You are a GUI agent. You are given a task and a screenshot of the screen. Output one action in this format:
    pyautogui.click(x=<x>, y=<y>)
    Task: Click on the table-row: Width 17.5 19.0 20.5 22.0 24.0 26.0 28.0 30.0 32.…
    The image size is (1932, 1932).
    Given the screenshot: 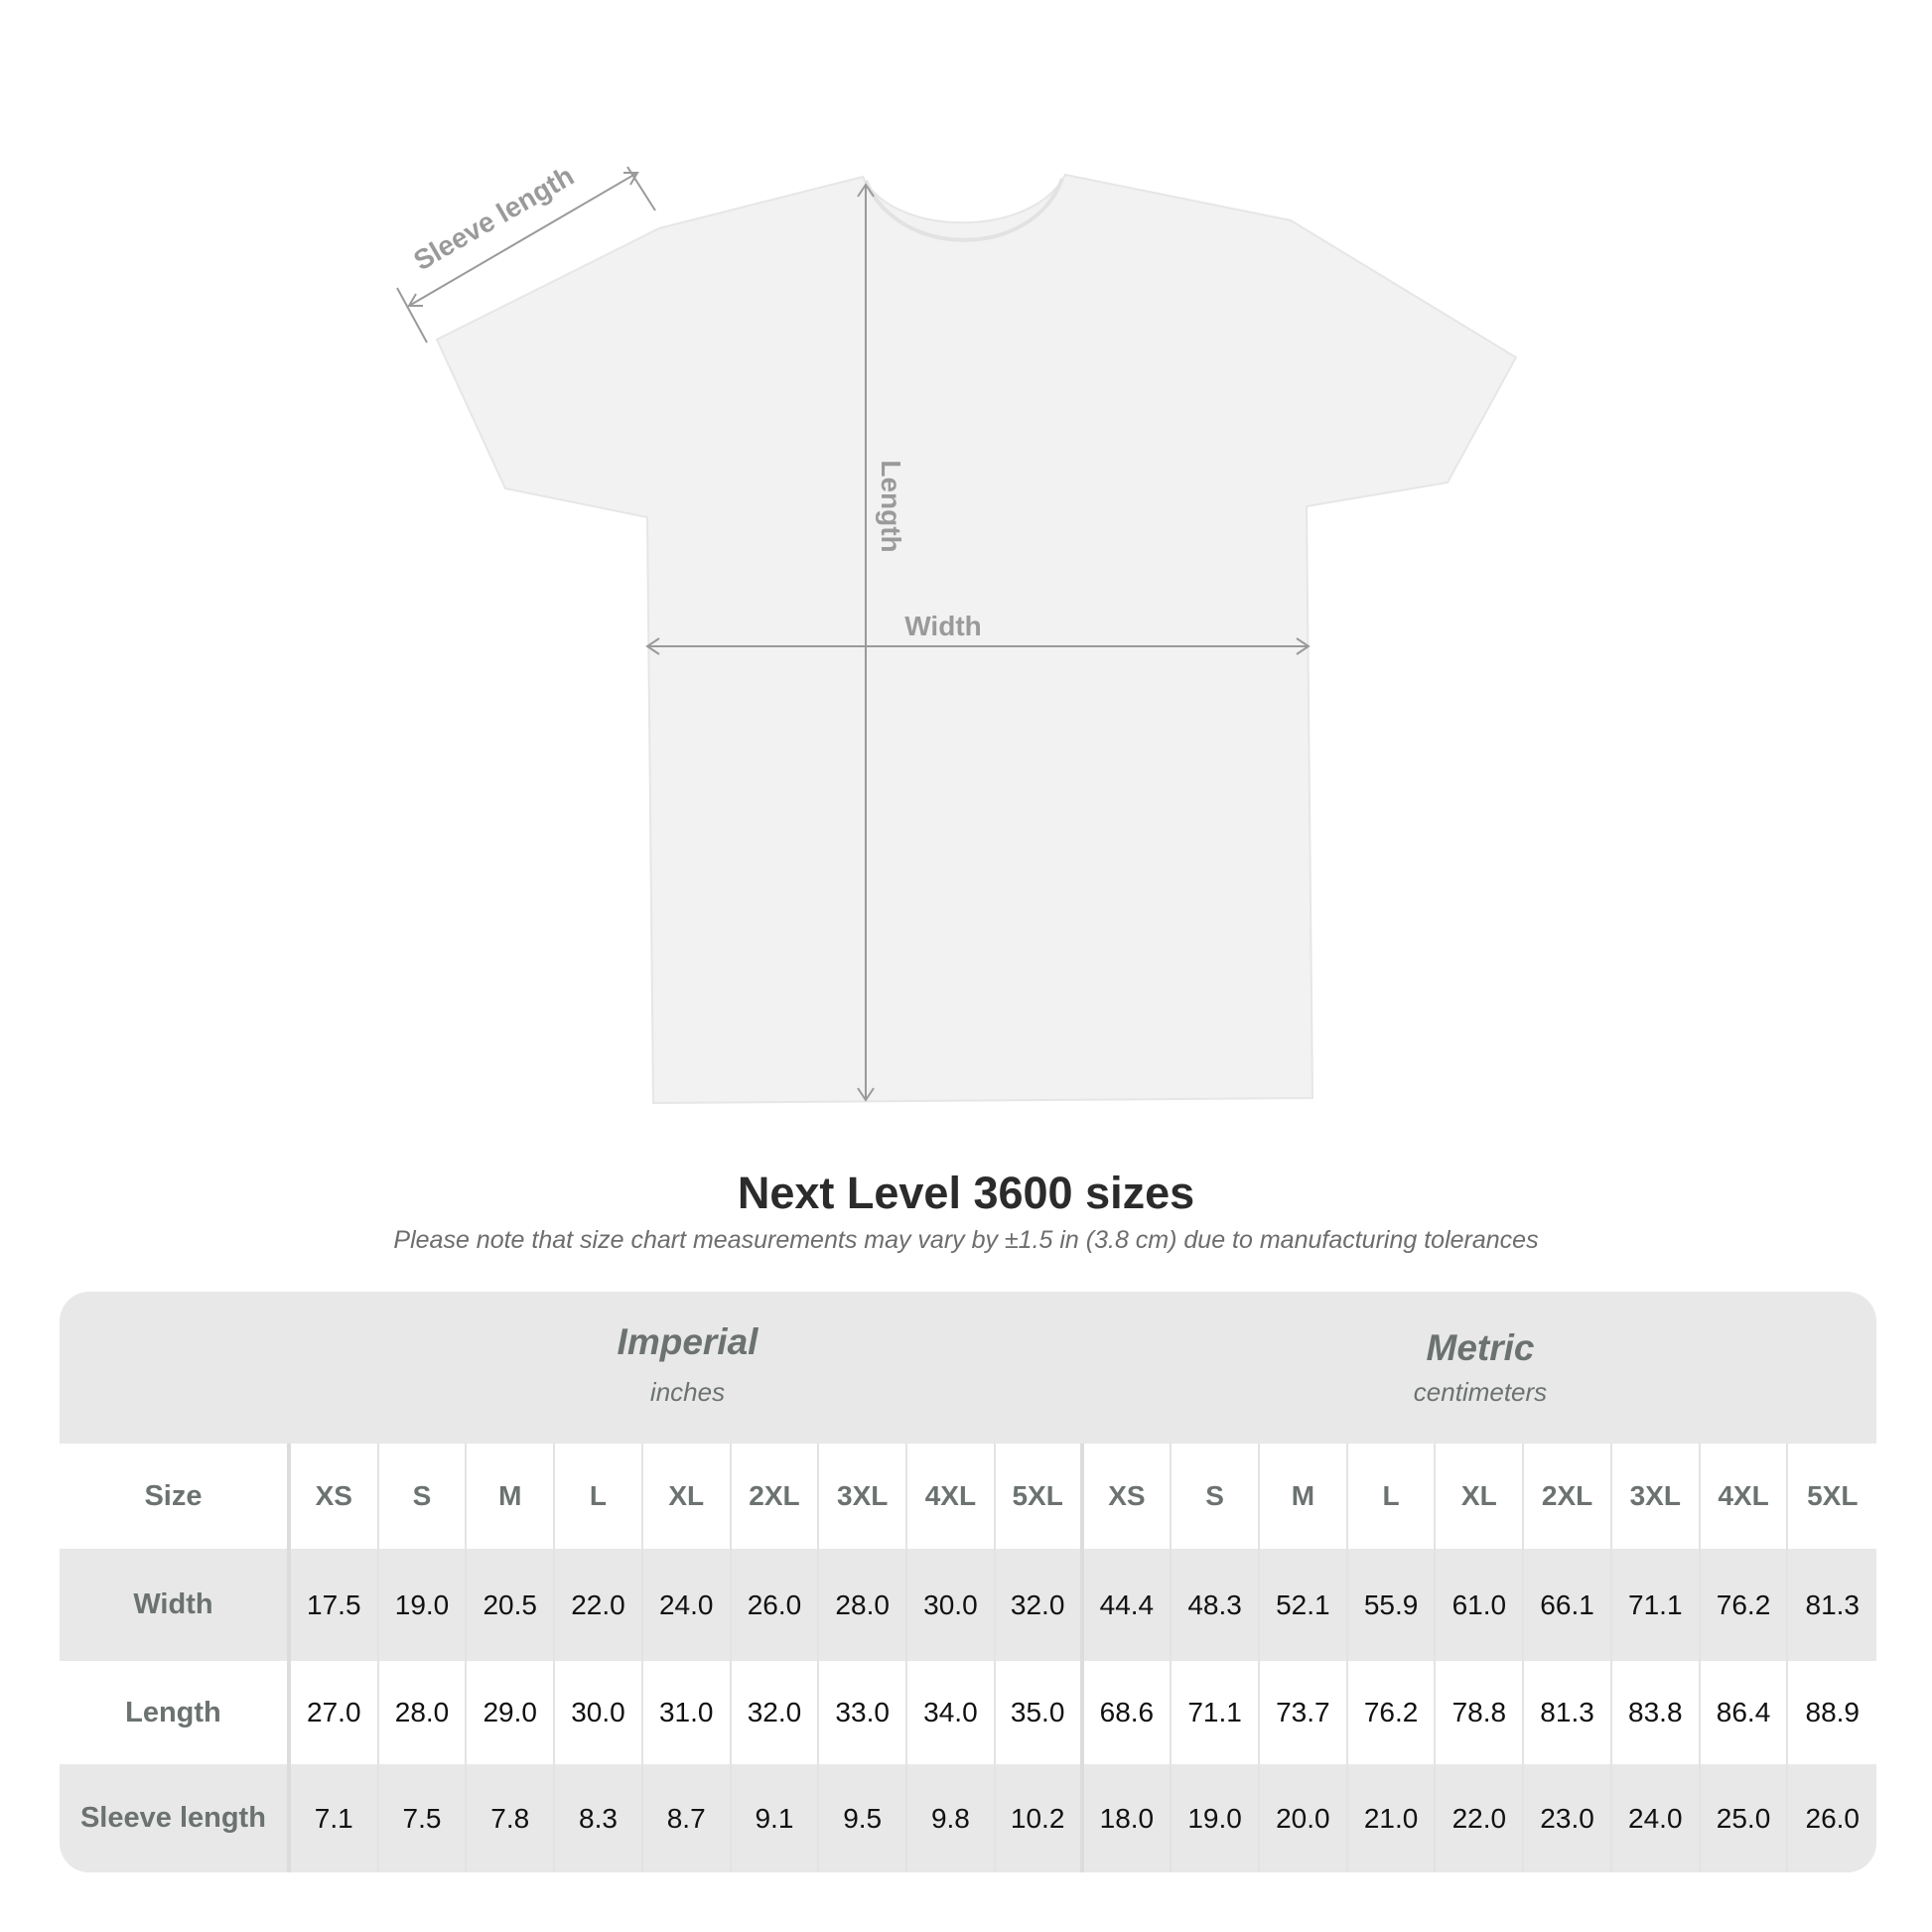 What is the action you would take?
    pyautogui.click(x=968, y=1605)
    